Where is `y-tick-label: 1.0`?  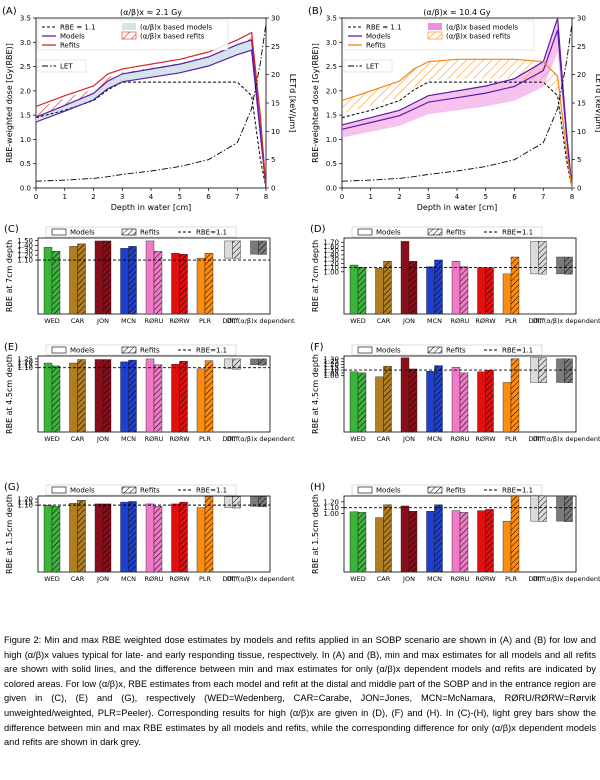 y-tick-label: 1.0 is located at coordinates (331, 140).